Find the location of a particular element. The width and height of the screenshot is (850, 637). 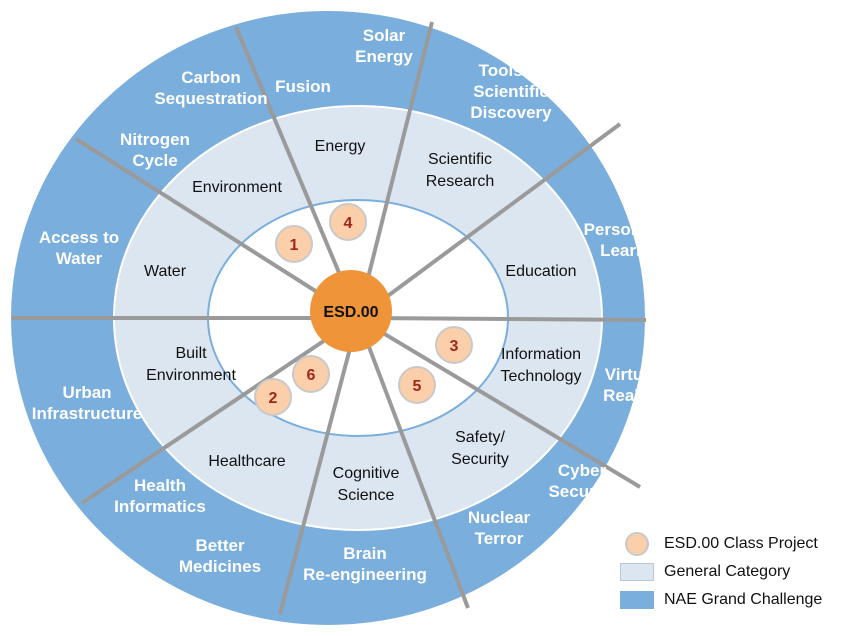

nae-grand-challenge-label-line: Nitrogen is located at coordinates (155, 139).